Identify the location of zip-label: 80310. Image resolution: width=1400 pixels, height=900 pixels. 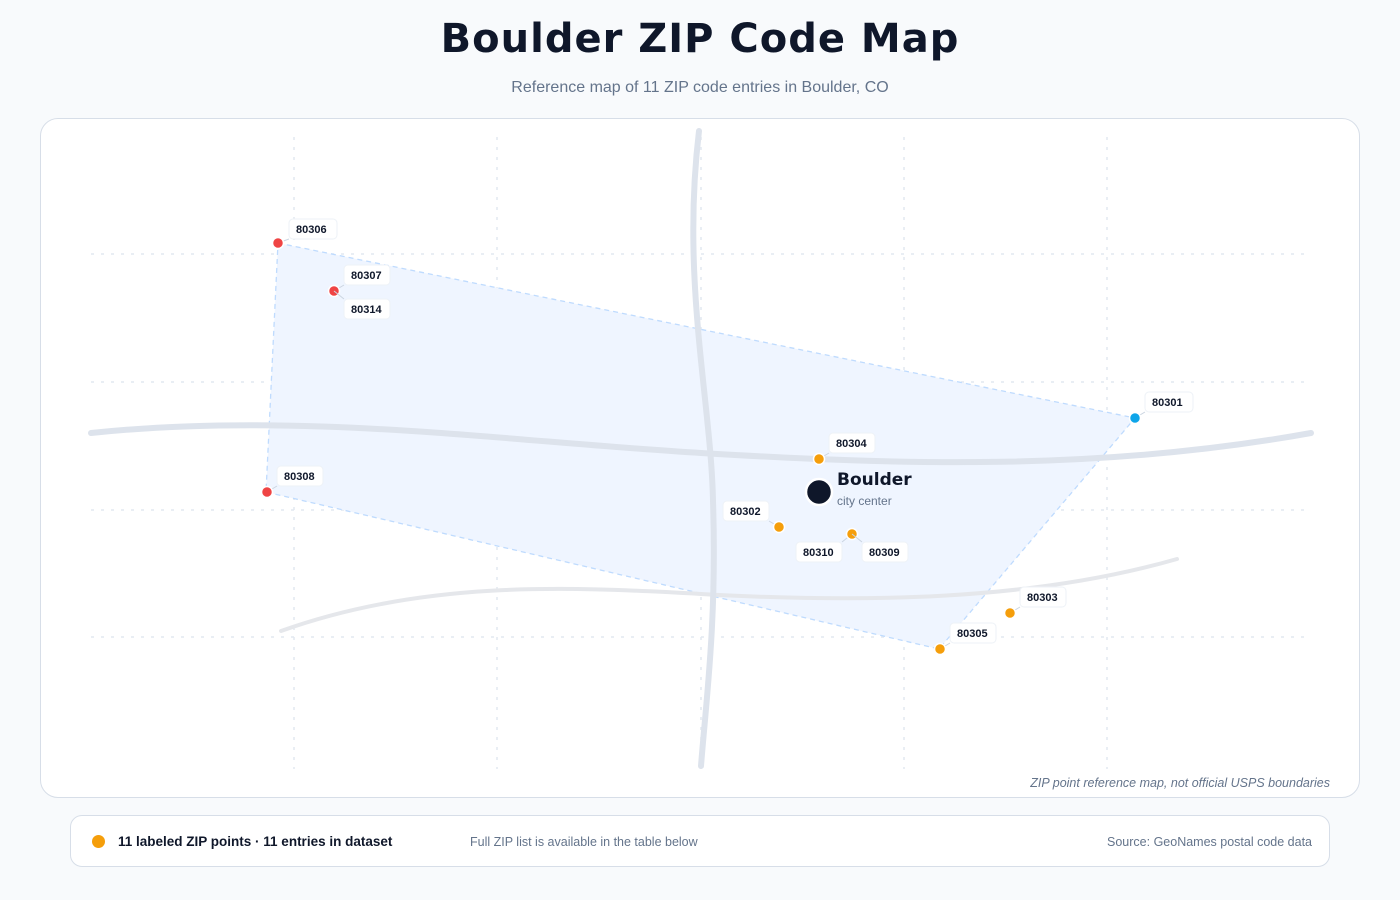
(818, 553).